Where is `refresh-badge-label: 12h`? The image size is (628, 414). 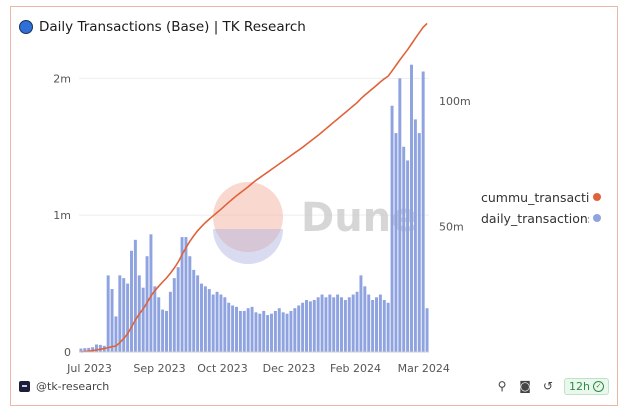
refresh-badge-label: 12h is located at coordinates (579, 386).